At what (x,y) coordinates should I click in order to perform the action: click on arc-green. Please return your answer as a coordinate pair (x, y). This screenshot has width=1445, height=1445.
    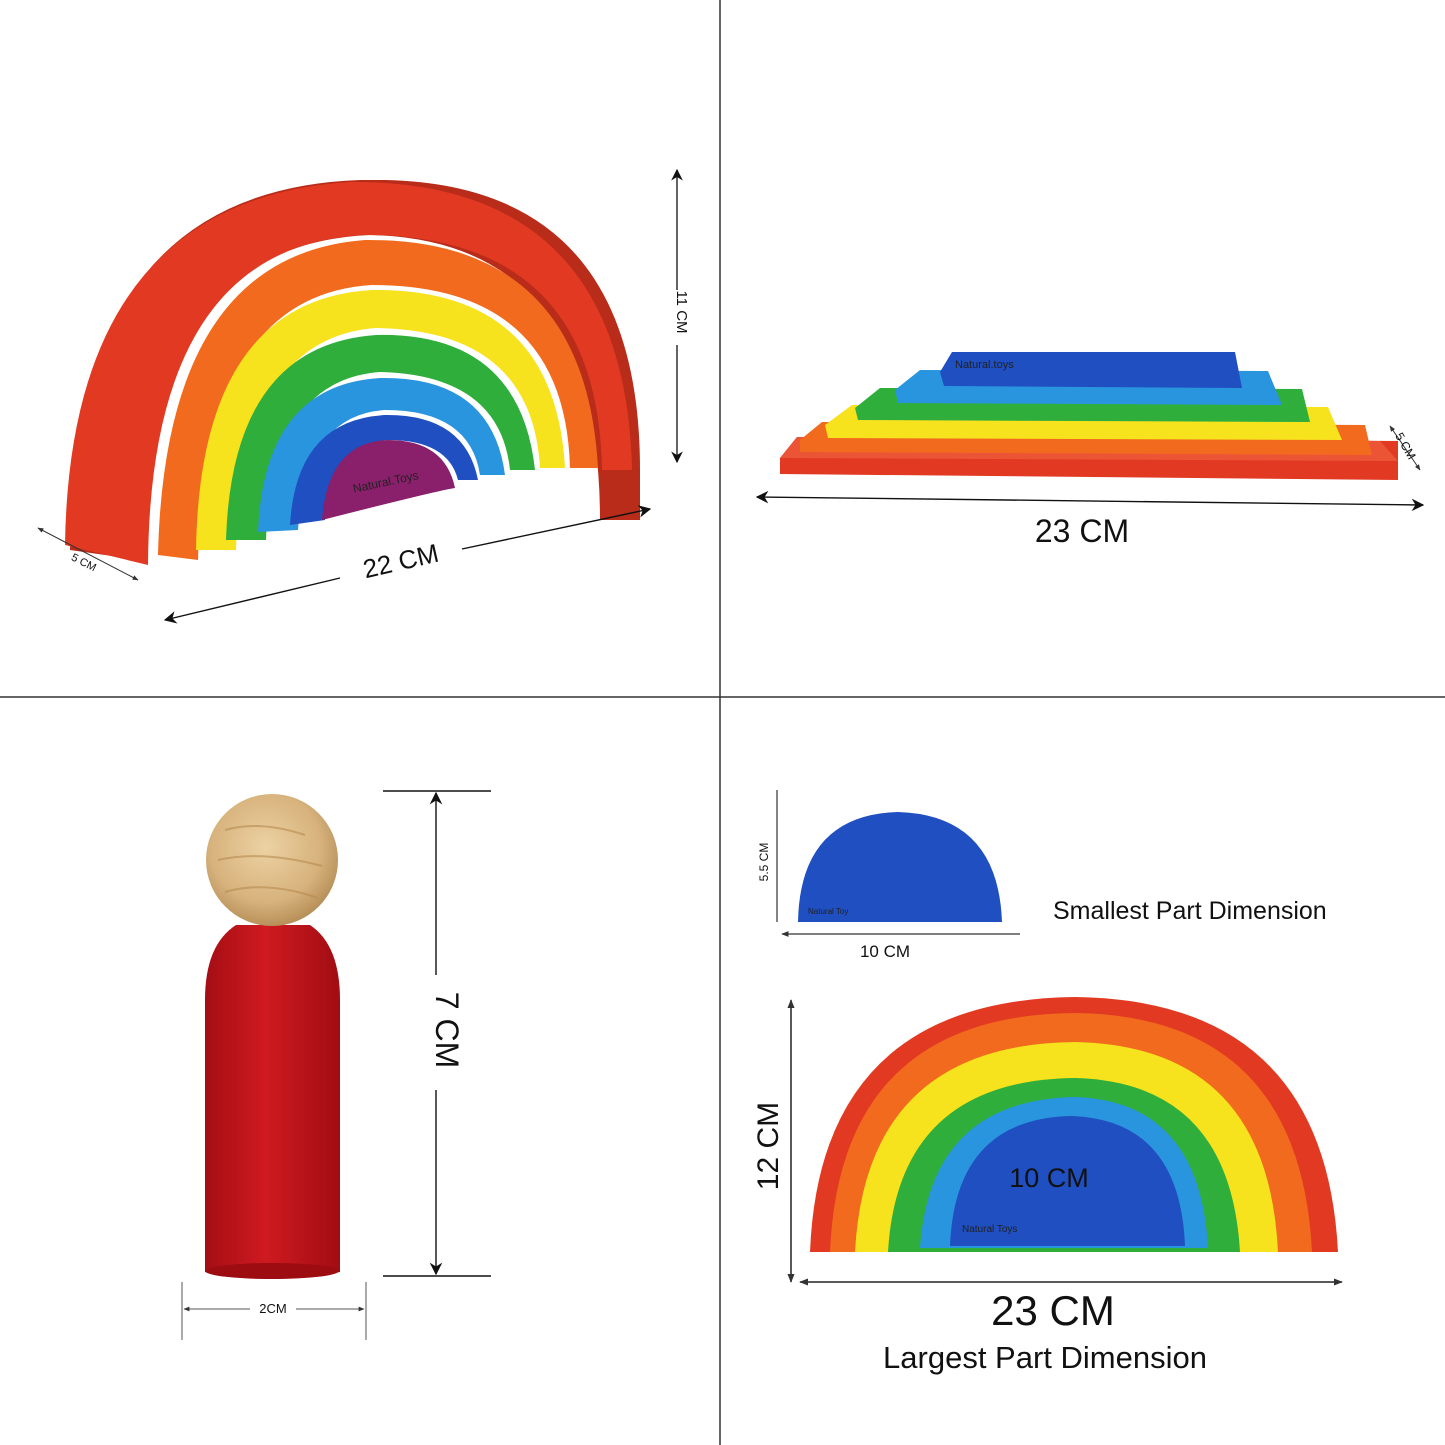
    Looking at the image, I should click on (380, 437).